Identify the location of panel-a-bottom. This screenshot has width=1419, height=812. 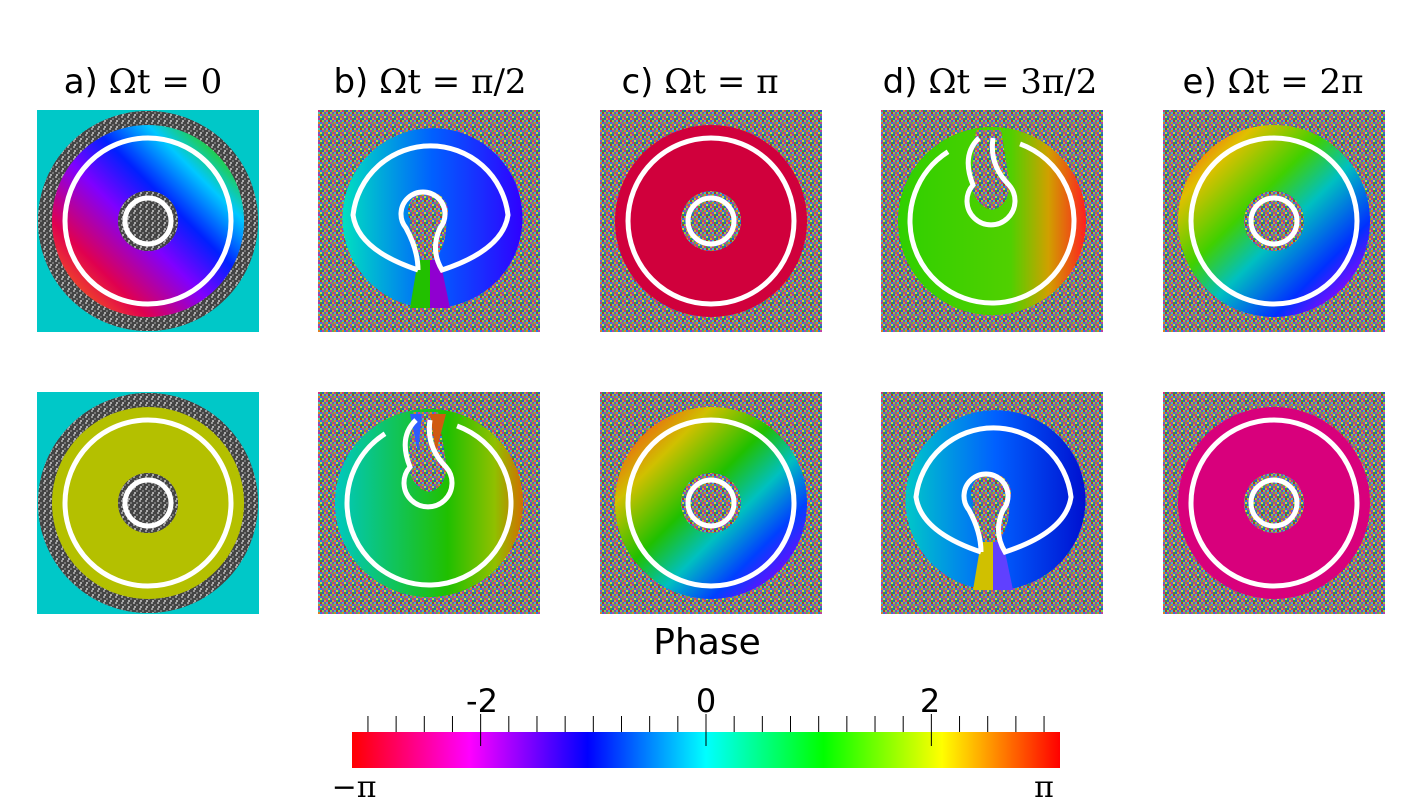
(148, 503).